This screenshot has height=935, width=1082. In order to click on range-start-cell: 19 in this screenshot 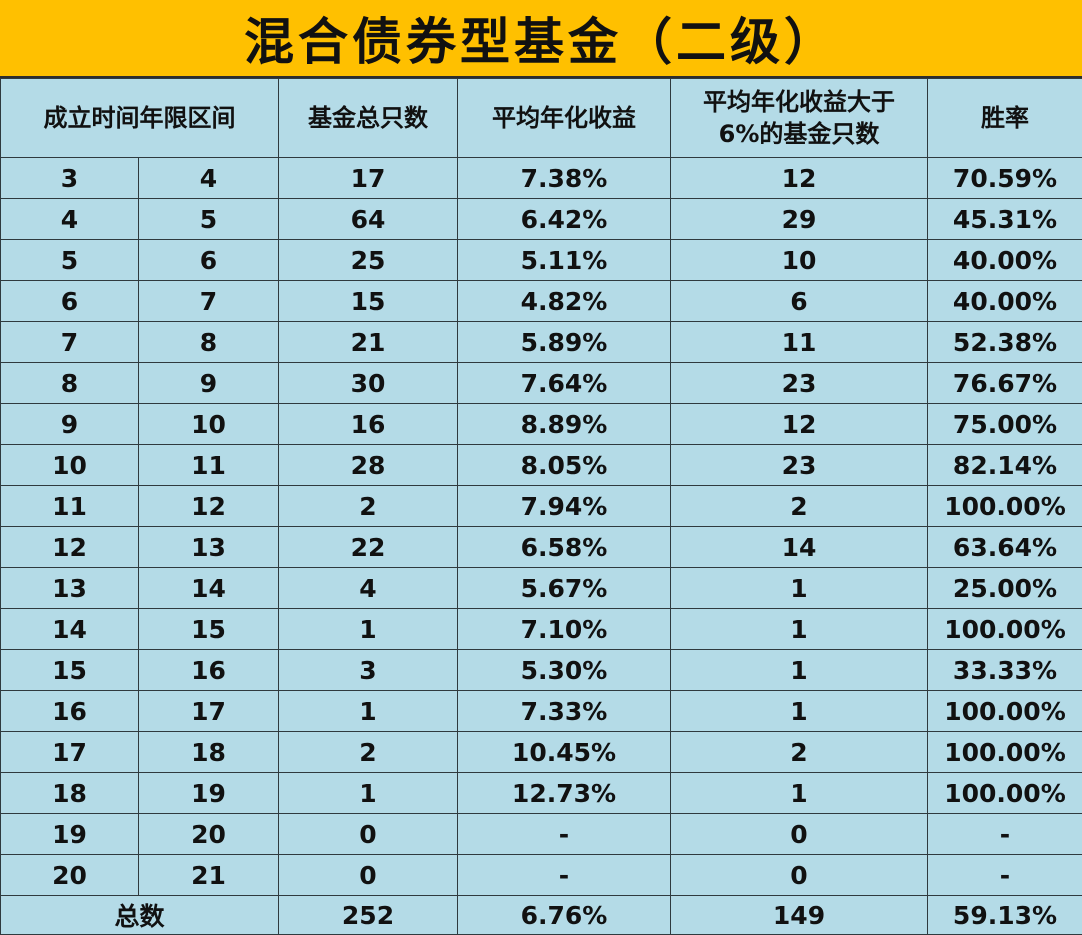, I will do `click(70, 834)`.